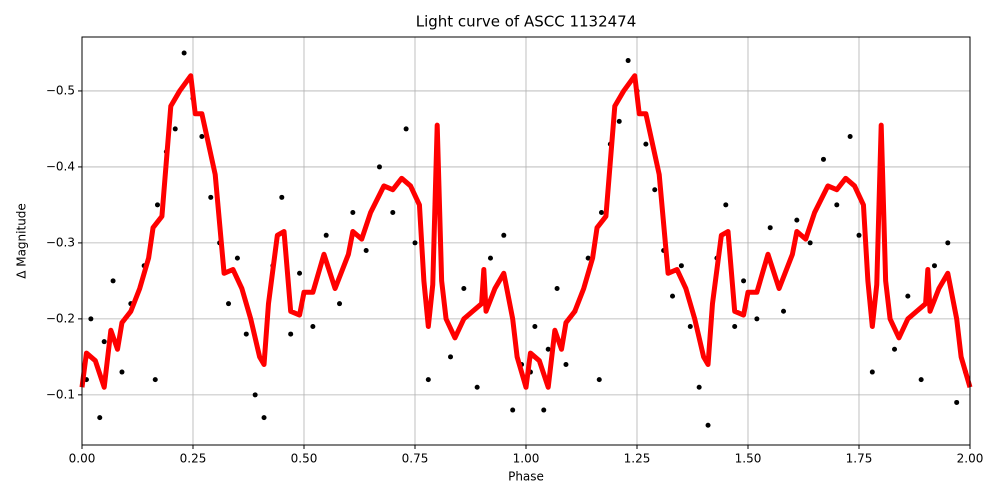  I want to click on x-tick-label: 1.50, so click(748, 459).